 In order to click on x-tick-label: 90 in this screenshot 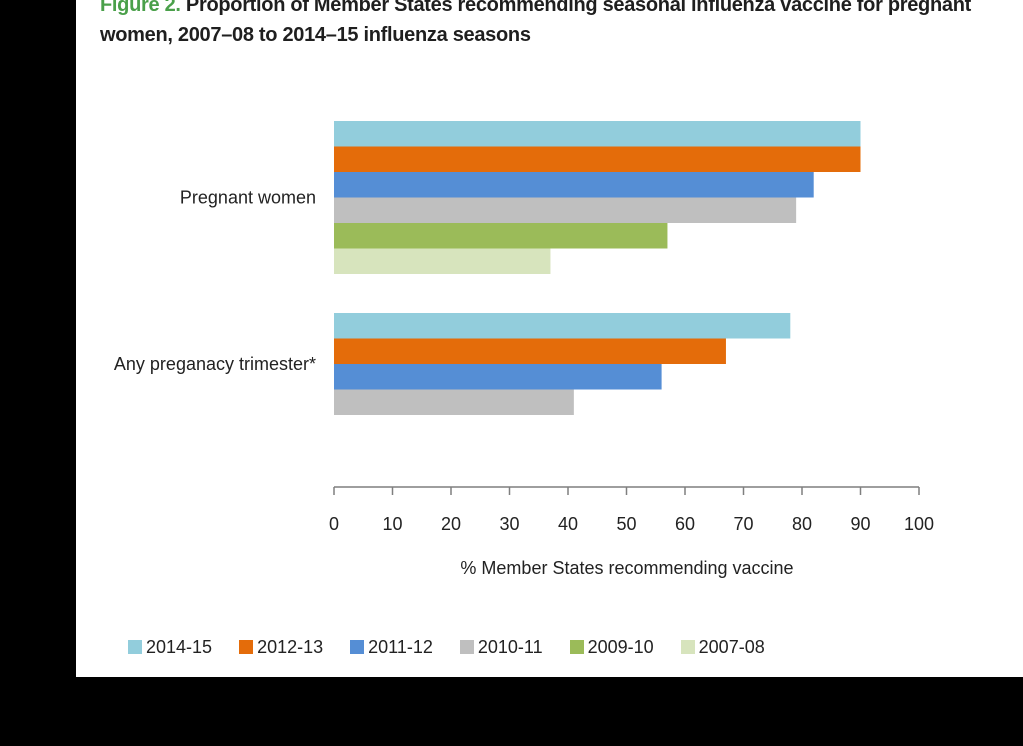, I will do `click(860, 524)`.